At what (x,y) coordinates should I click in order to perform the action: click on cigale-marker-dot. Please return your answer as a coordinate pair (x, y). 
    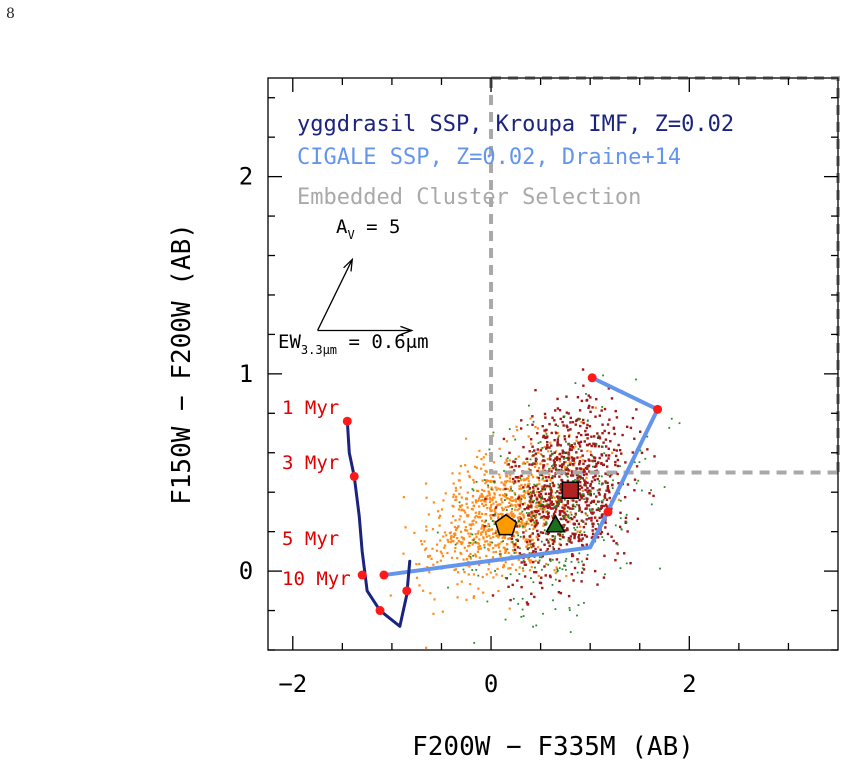
    Looking at the image, I should click on (608, 512).